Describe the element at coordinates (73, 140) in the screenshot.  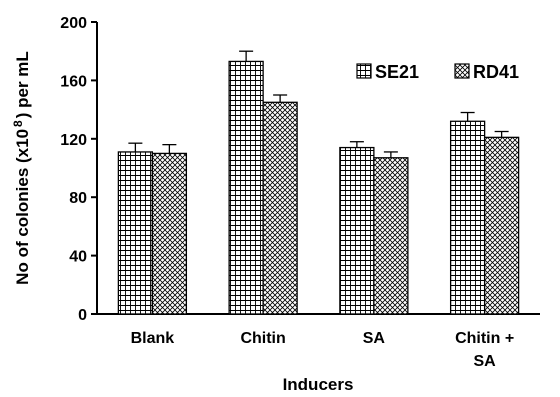
I see `y-tick-label: 120` at that location.